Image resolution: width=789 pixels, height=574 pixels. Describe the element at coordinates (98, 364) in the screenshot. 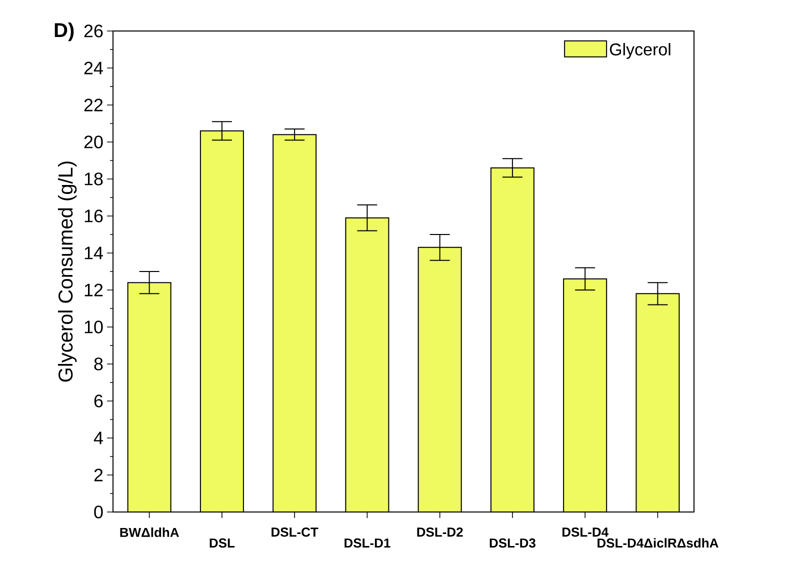

I see `y-tick-label: 8` at that location.